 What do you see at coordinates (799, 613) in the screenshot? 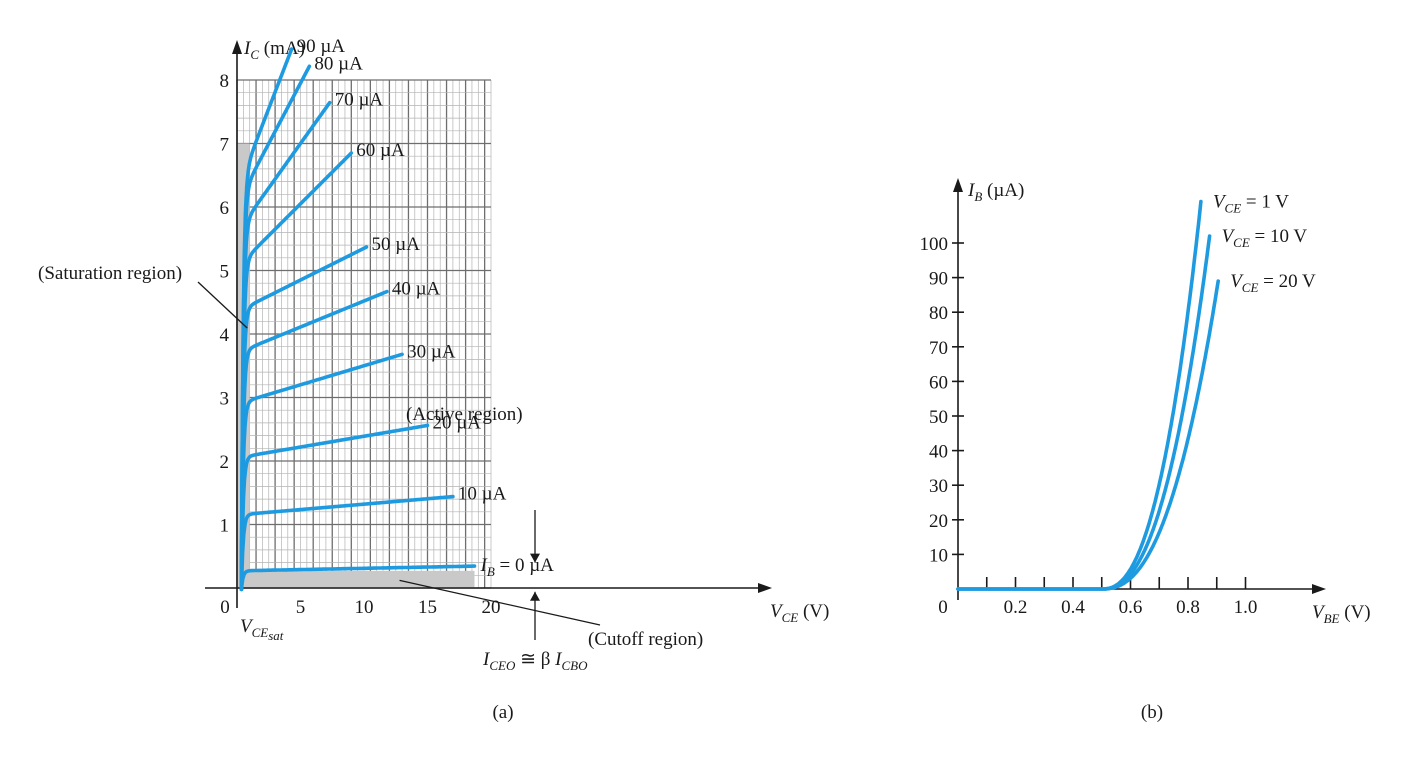
I see `x-axis-label-a: VCE (V)` at bounding box center [799, 613].